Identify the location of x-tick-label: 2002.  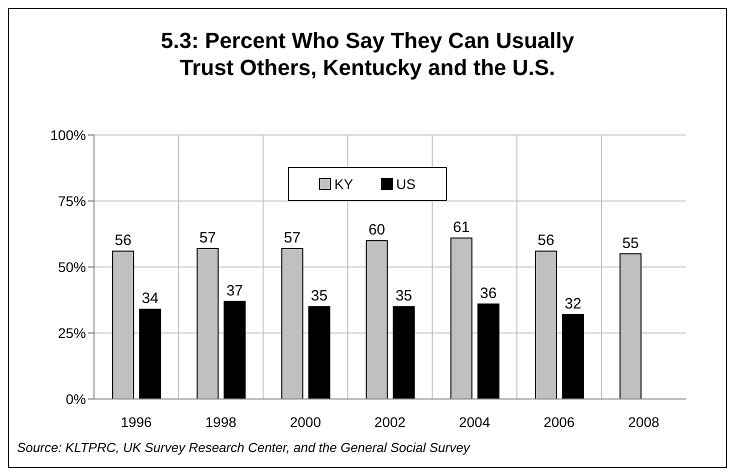
(390, 422).